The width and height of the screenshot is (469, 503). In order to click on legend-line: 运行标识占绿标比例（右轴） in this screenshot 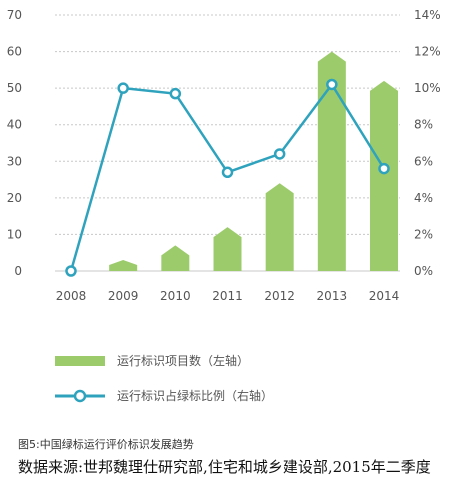, I will do `click(164, 395)`.